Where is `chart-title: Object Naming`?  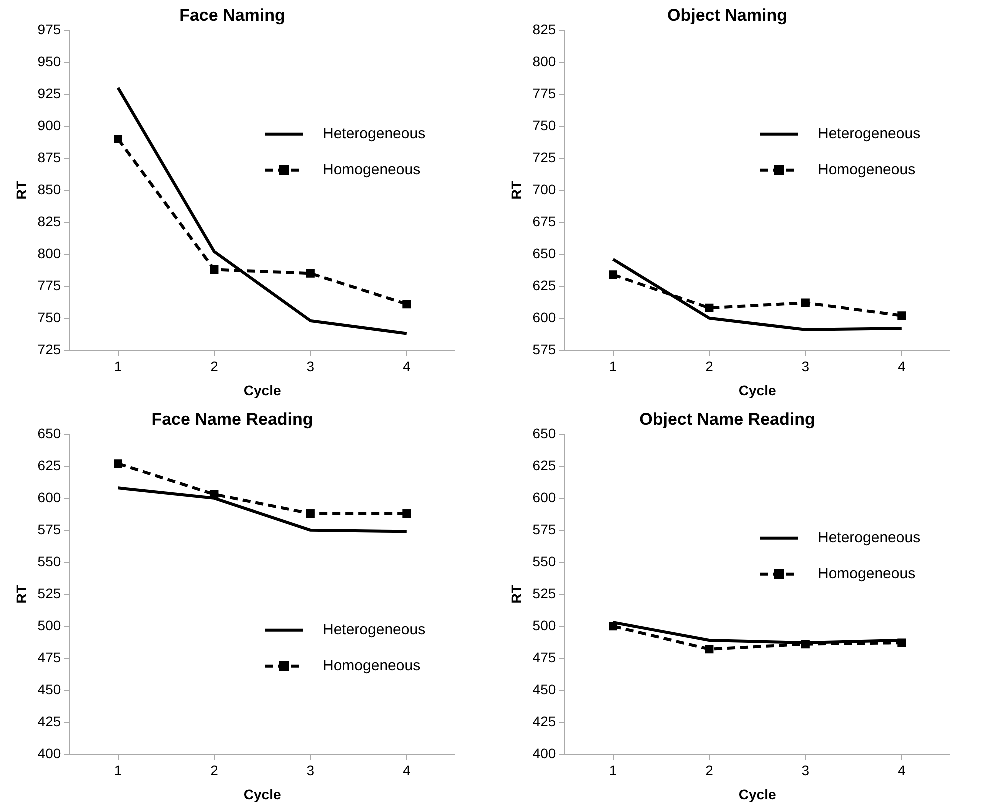
chart-title: Object Naming is located at coordinates (728, 15).